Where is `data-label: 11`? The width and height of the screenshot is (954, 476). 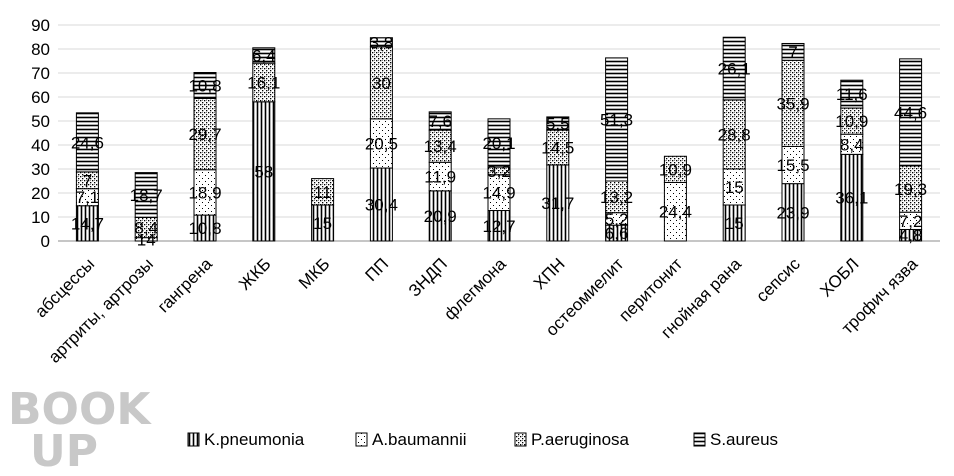
data-label: 11 is located at coordinates (323, 192).